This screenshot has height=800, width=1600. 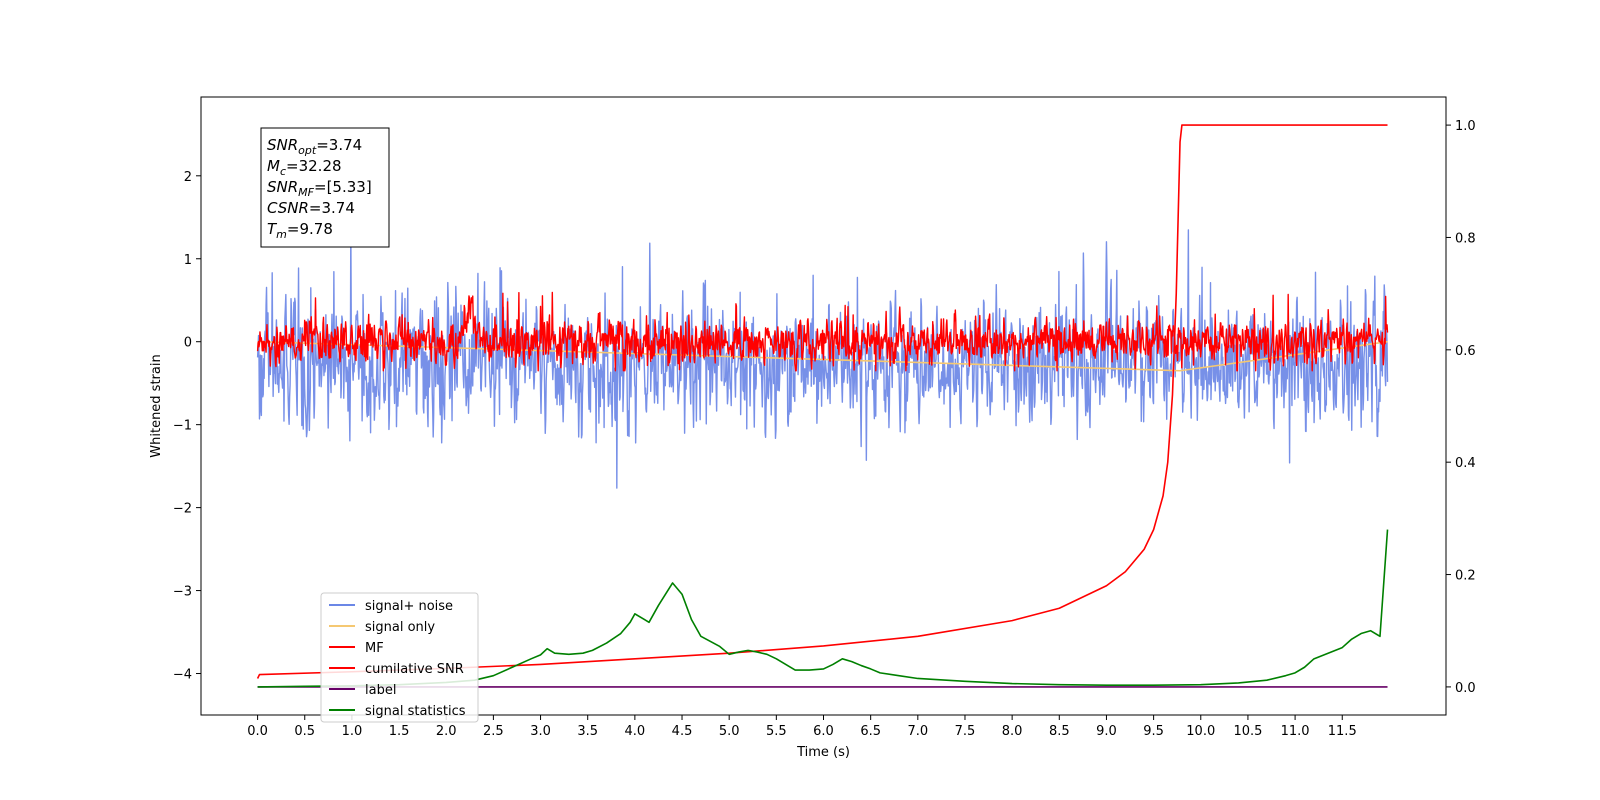 I want to click on y-tick-label: −1, so click(x=182, y=426).